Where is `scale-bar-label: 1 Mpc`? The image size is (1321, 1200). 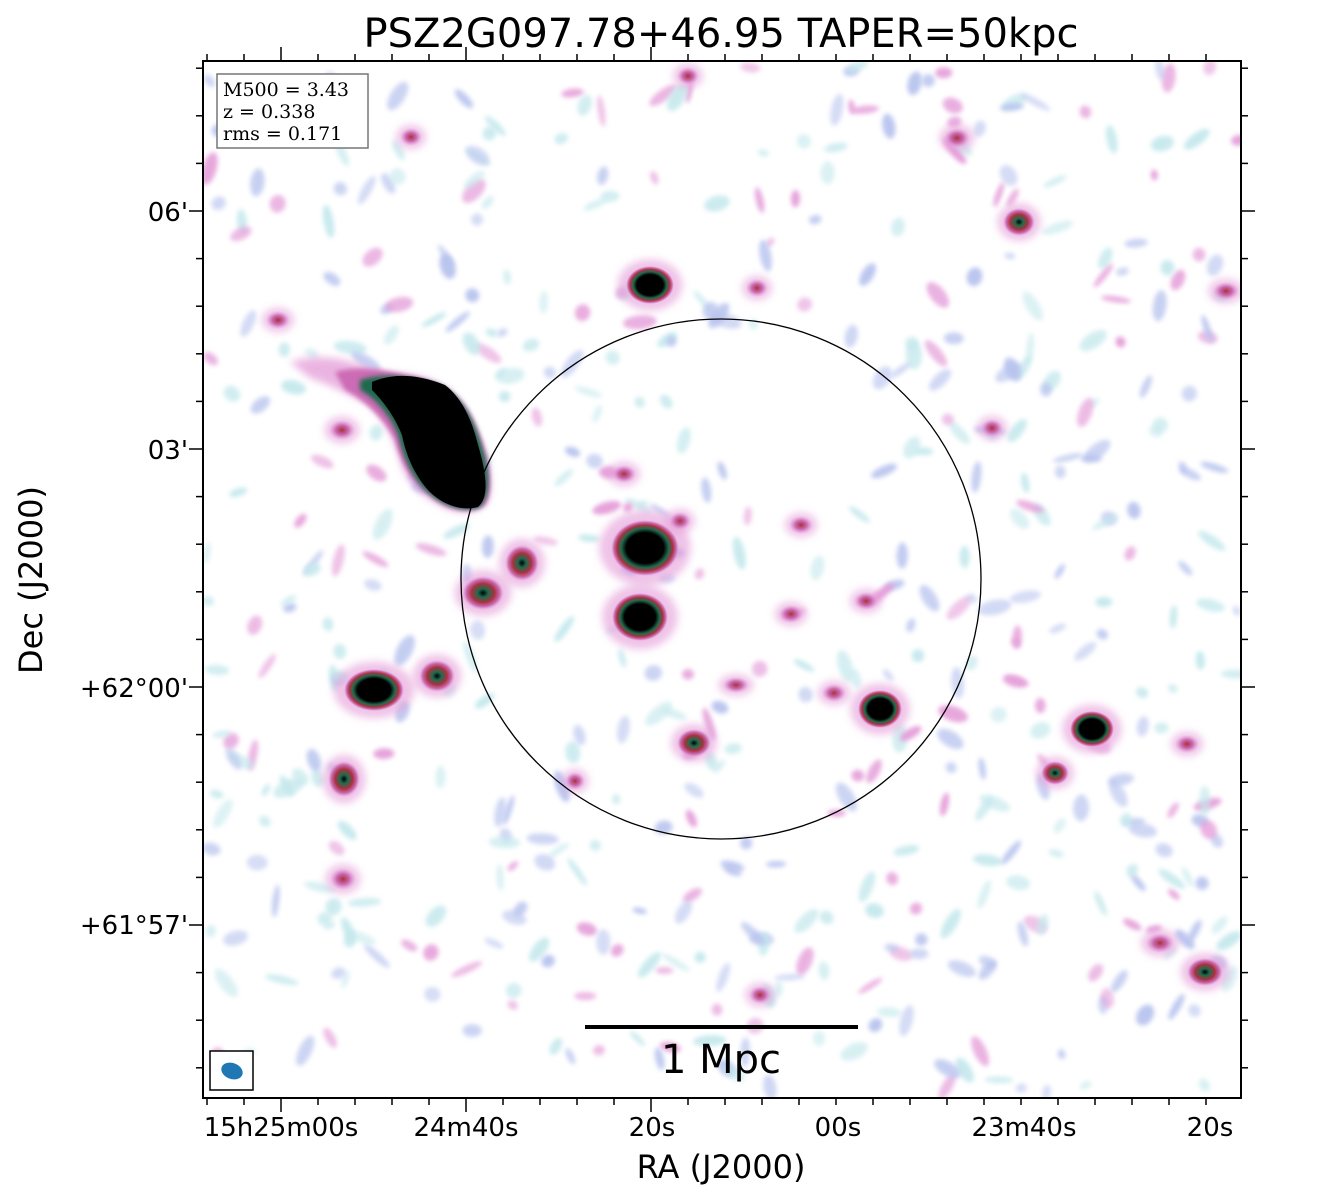 scale-bar-label: 1 Mpc is located at coordinates (721, 1060).